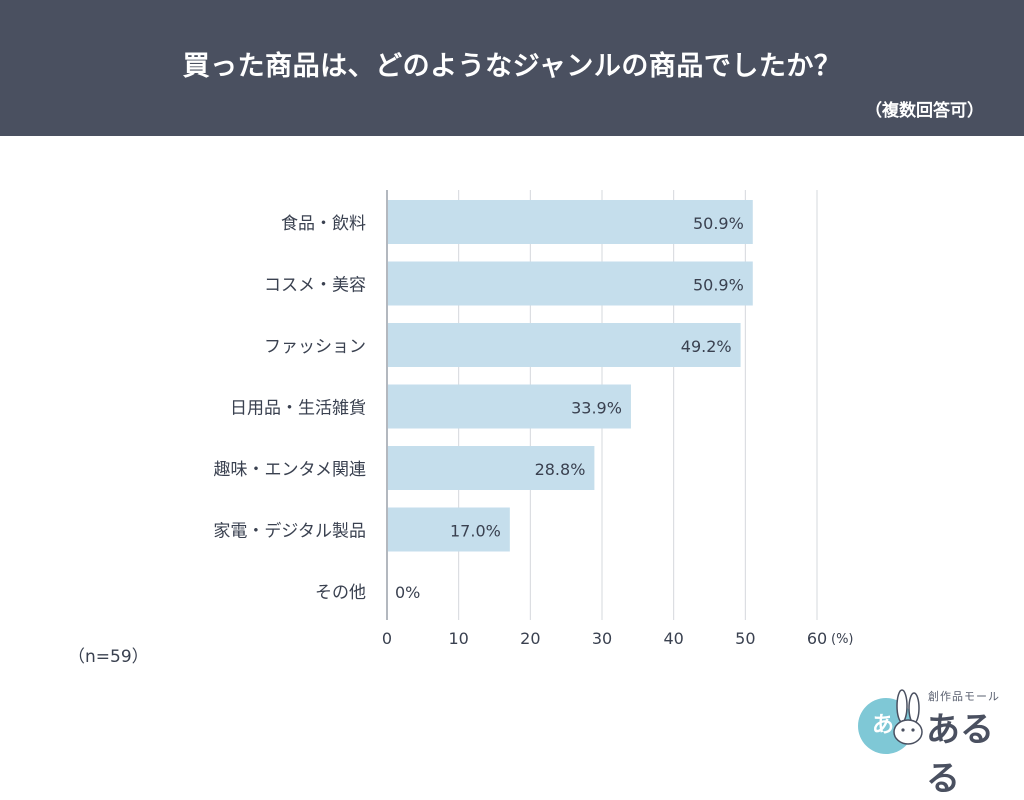  What do you see at coordinates (817, 638) in the screenshot?
I see `x-tick-label: 60` at bounding box center [817, 638].